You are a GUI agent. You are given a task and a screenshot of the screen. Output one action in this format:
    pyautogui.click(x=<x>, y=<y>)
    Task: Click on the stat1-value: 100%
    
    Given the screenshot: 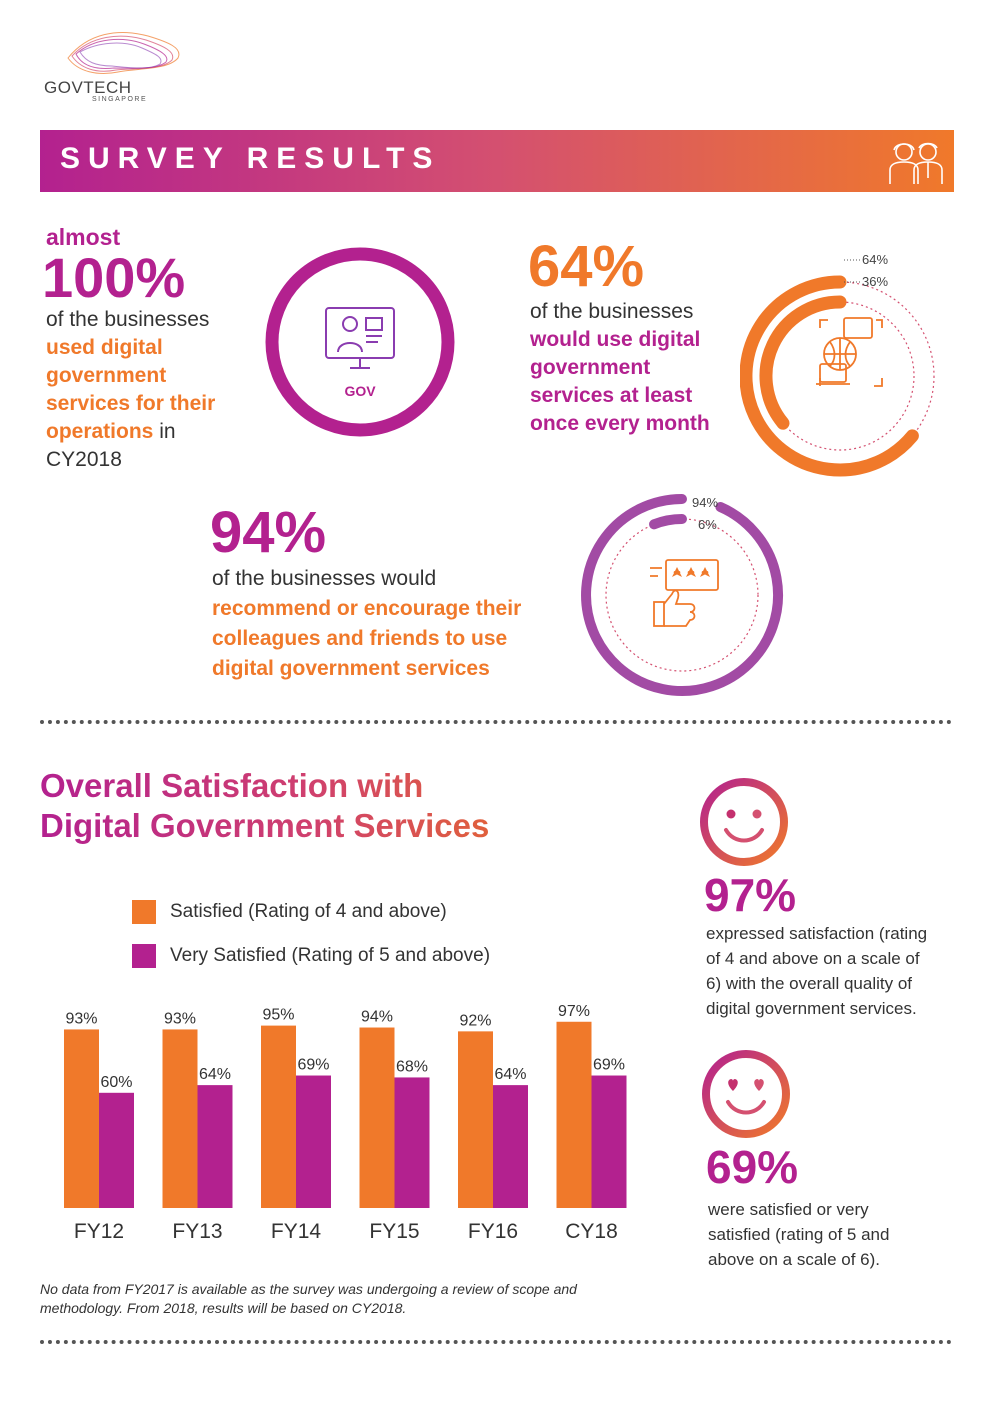 What is the action you would take?
    pyautogui.click(x=114, y=277)
    